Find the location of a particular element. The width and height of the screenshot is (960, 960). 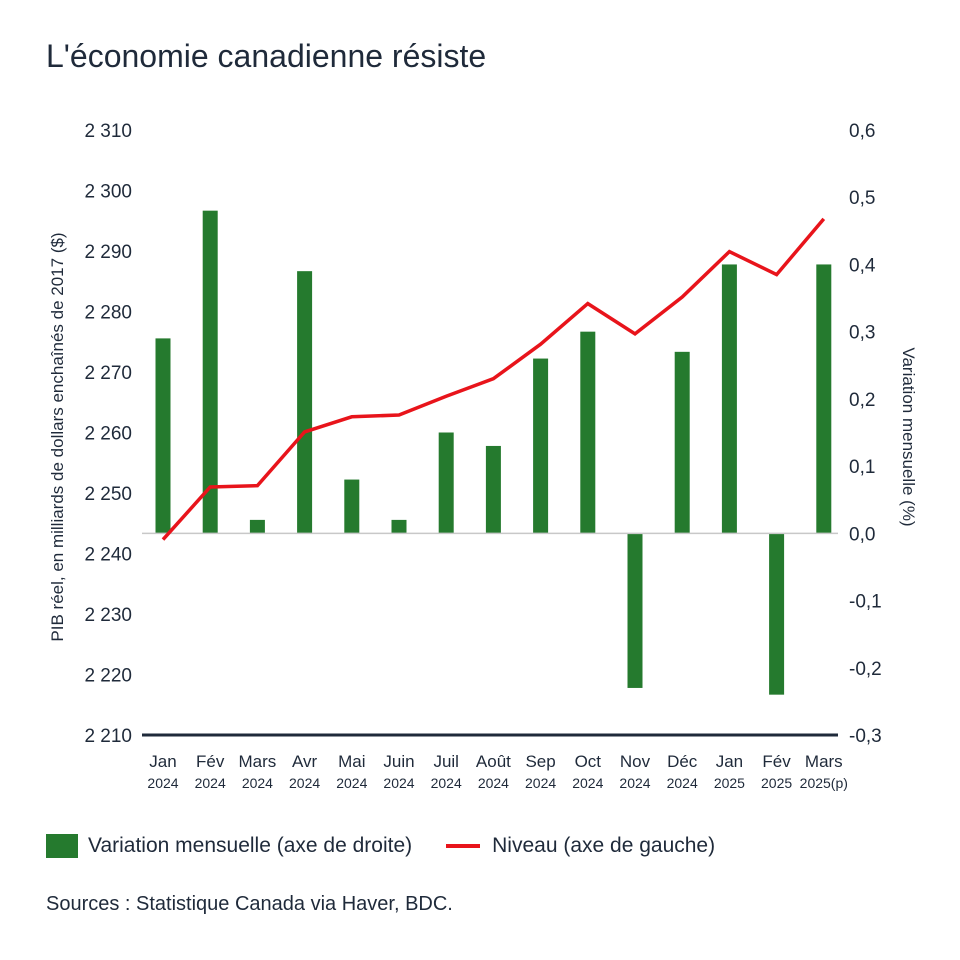

legend-bar-label: Variation mensuelle (axe de droite) is located at coordinates (250, 845).